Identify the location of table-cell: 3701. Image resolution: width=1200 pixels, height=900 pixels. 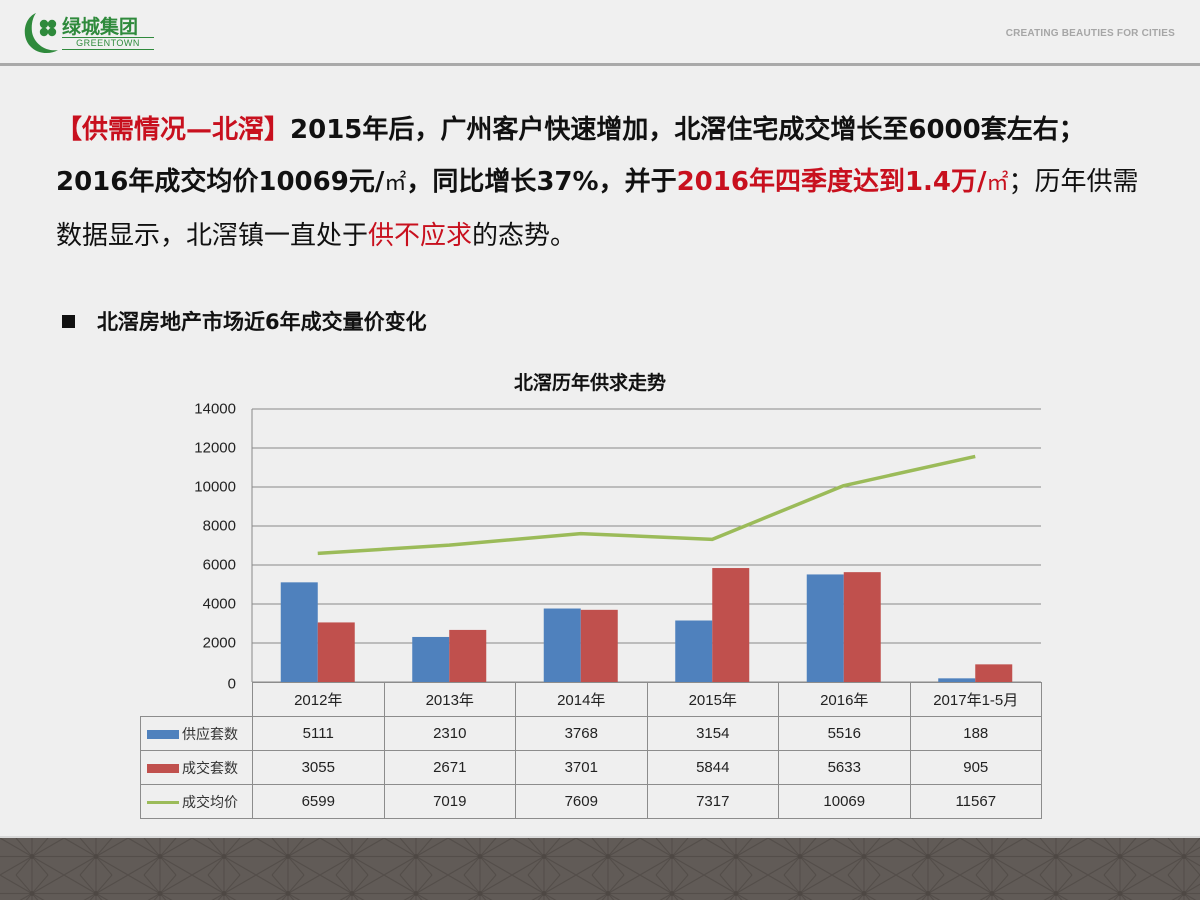
(581, 767).